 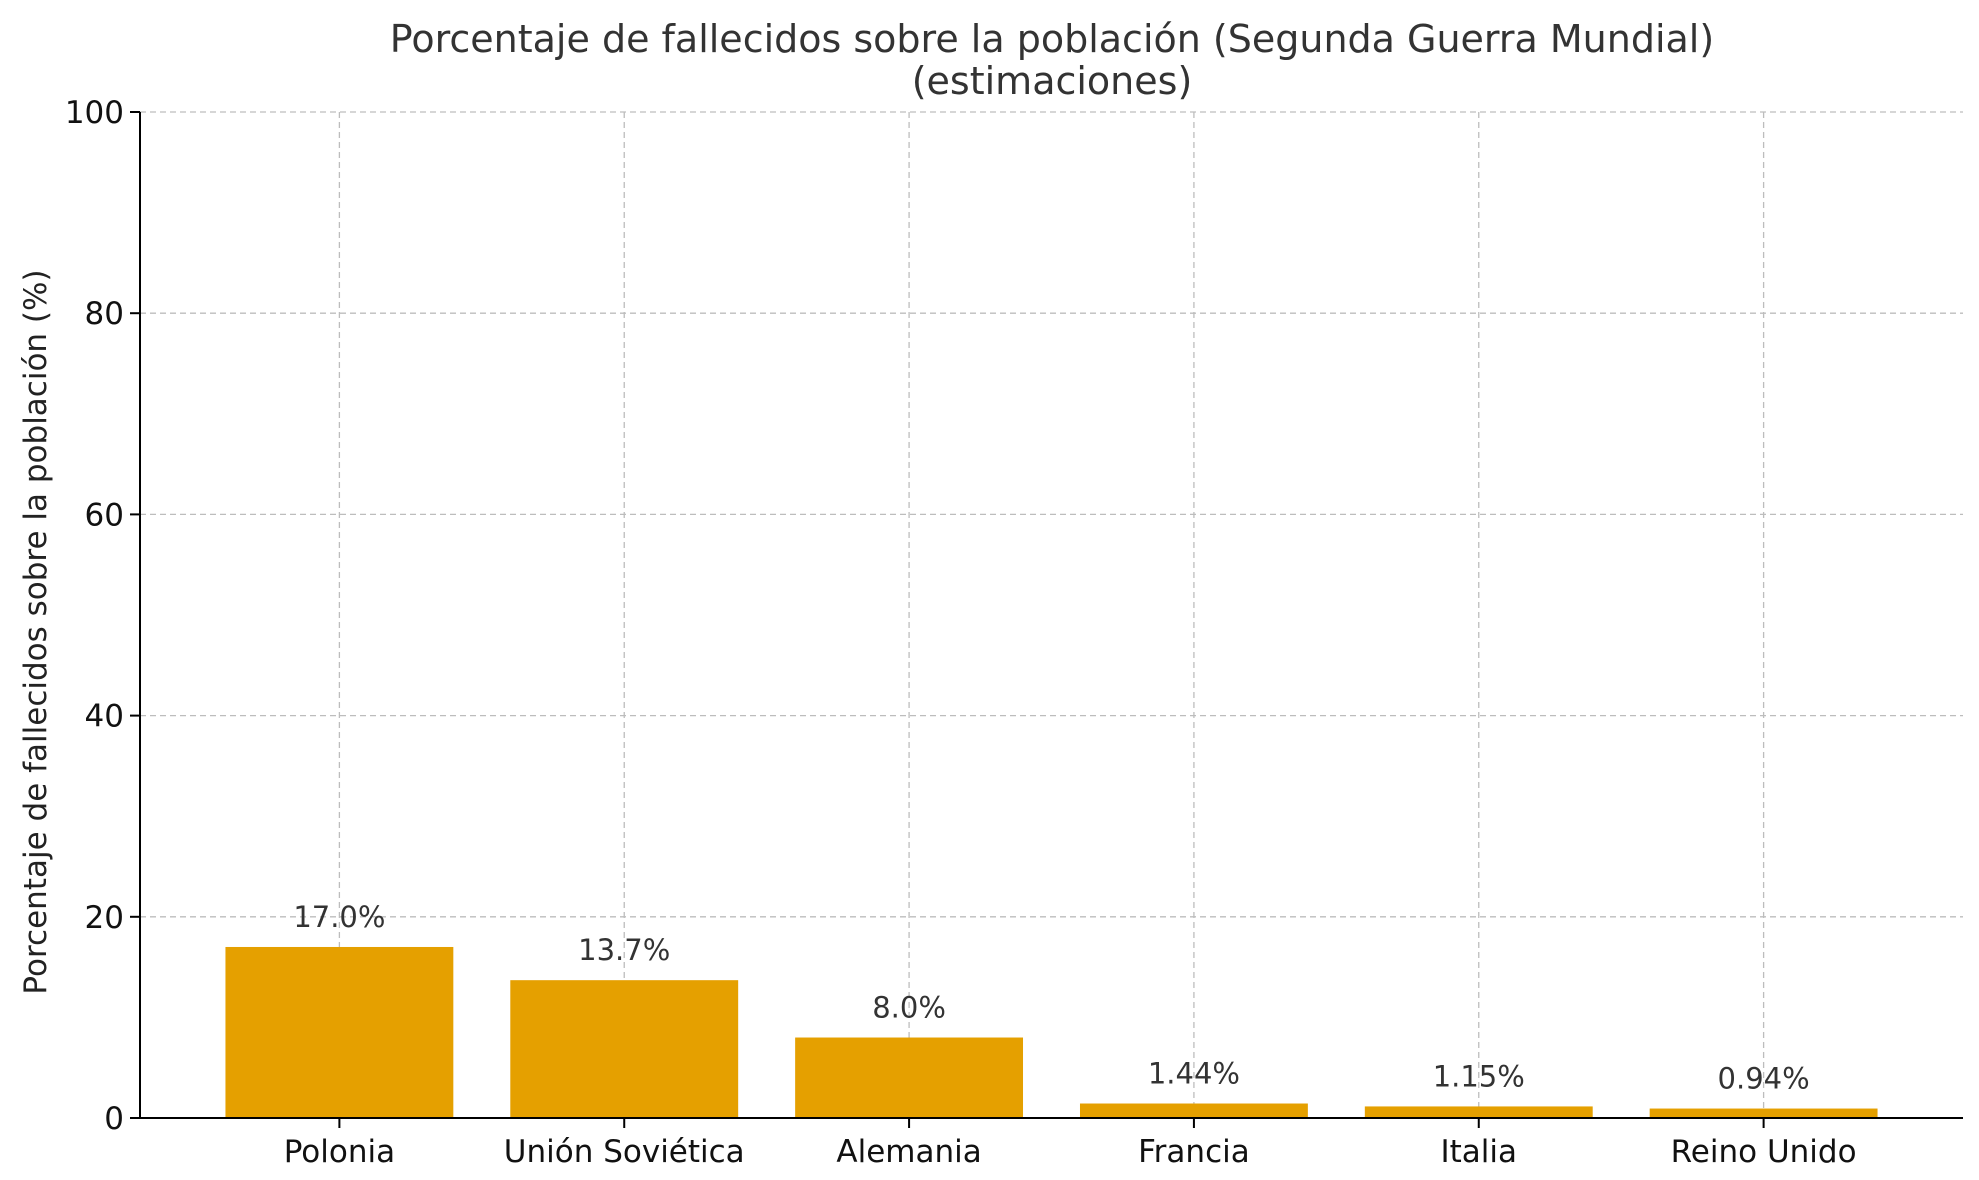 I want to click on chart-subtitle: (estimaciones), so click(x=1052, y=81).